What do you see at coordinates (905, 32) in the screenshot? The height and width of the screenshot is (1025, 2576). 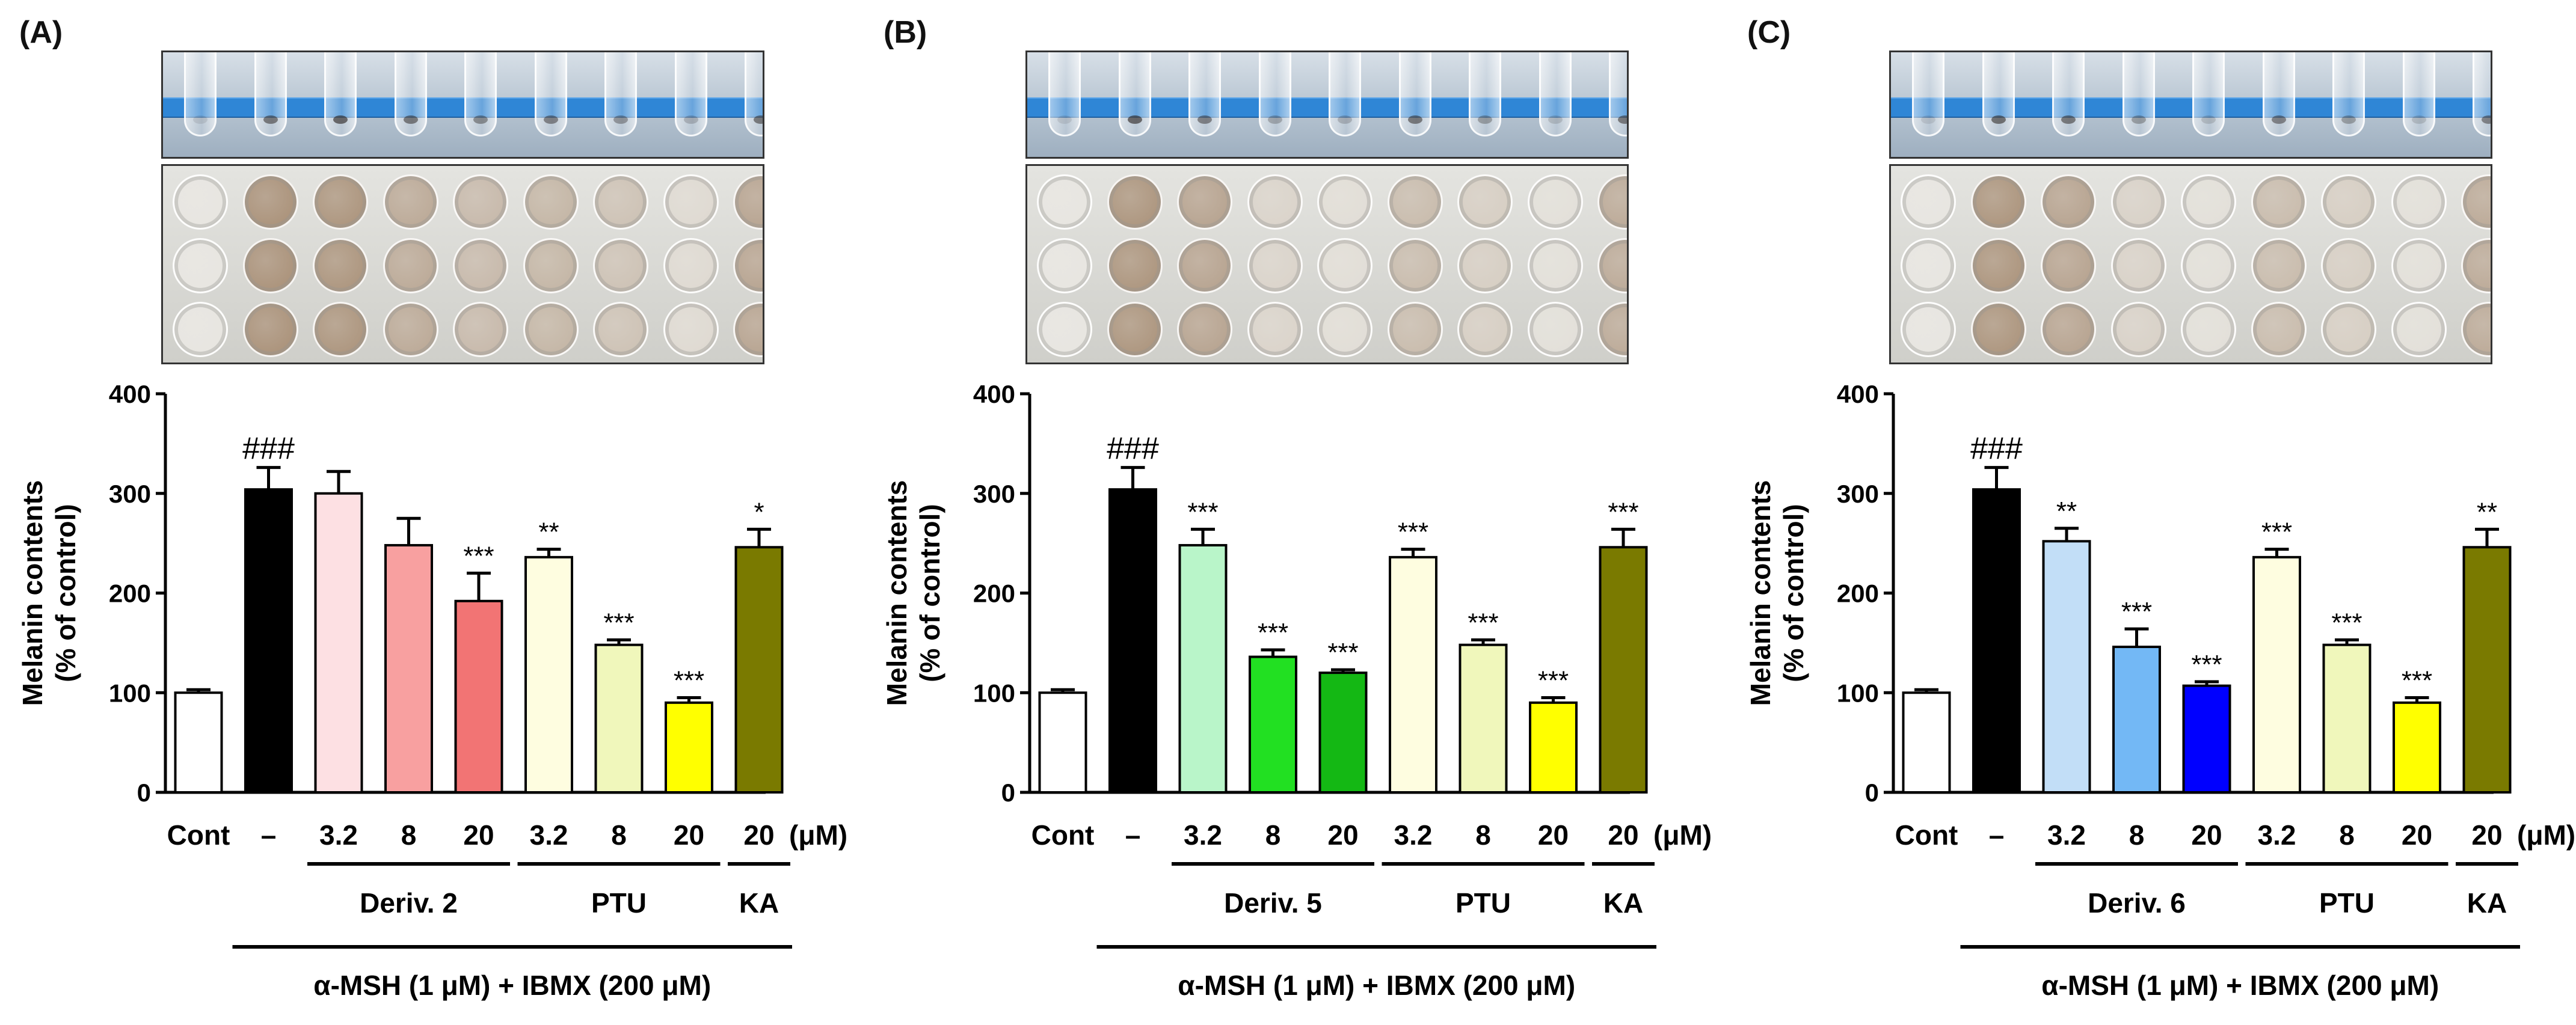 I see `panel-letter: (B)` at bounding box center [905, 32].